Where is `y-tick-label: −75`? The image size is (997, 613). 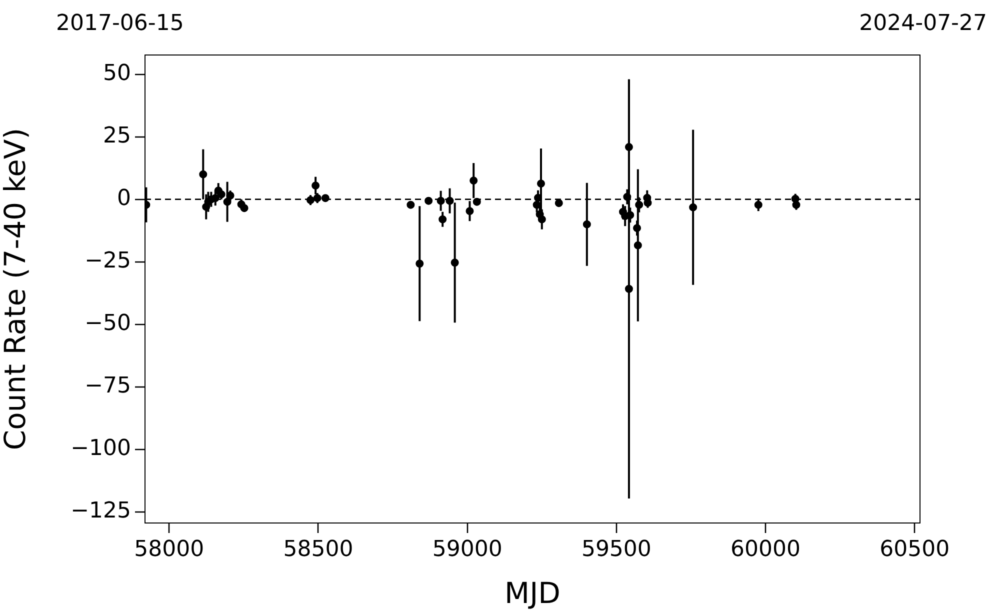 y-tick-label: −75 is located at coordinates (107, 386).